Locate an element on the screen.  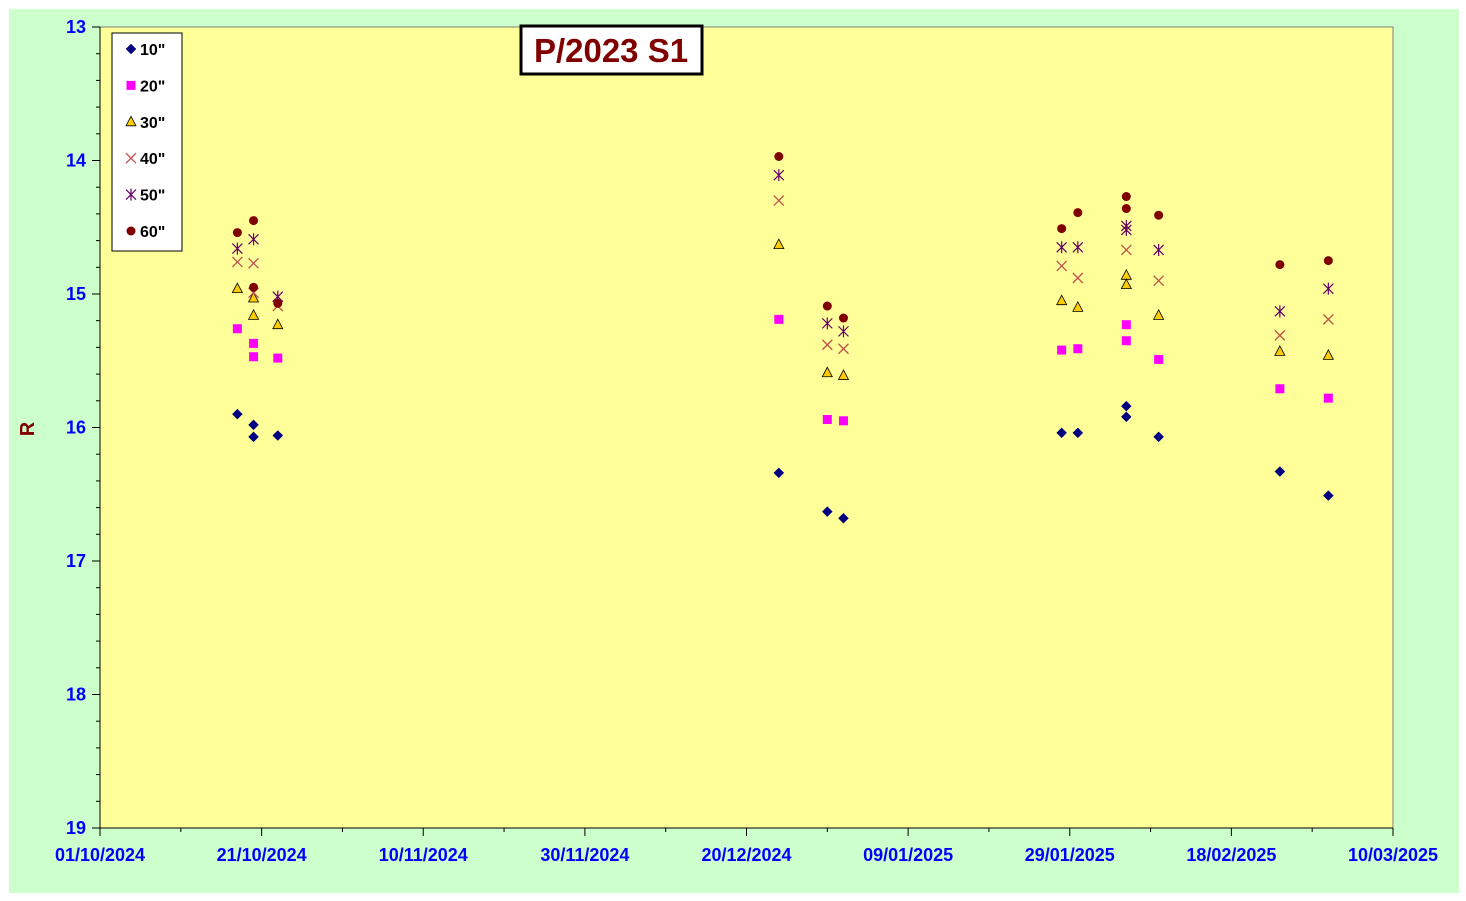
x-tick-label: 20/12/2024 is located at coordinates (746, 855).